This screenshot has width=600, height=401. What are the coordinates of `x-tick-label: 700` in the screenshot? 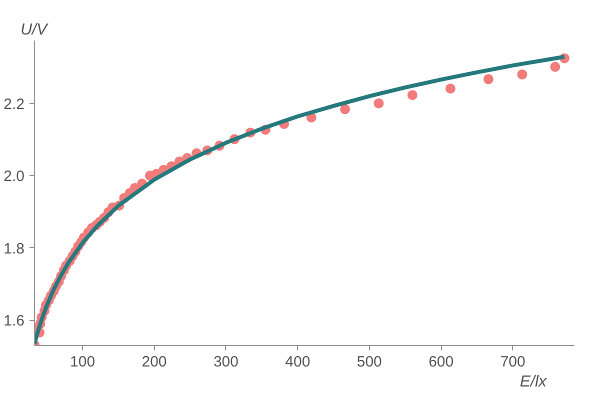 It's located at (513, 362).